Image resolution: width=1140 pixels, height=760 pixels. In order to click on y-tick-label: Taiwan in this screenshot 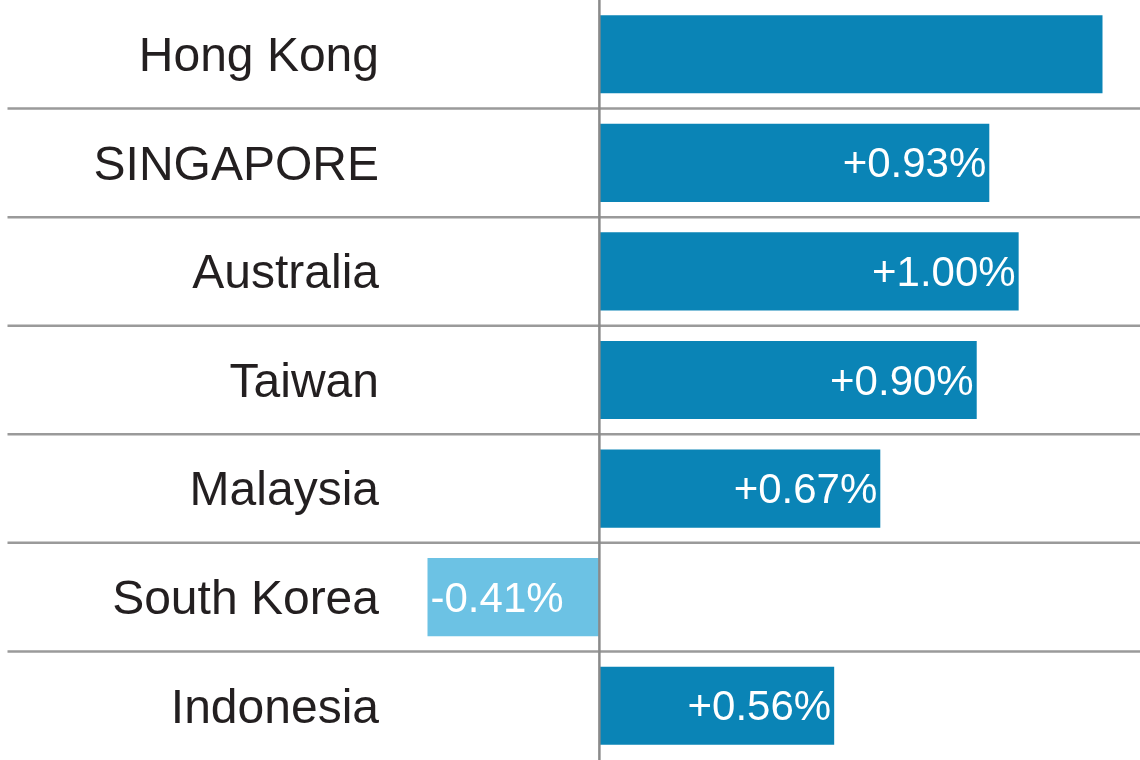, I will do `click(304, 380)`.